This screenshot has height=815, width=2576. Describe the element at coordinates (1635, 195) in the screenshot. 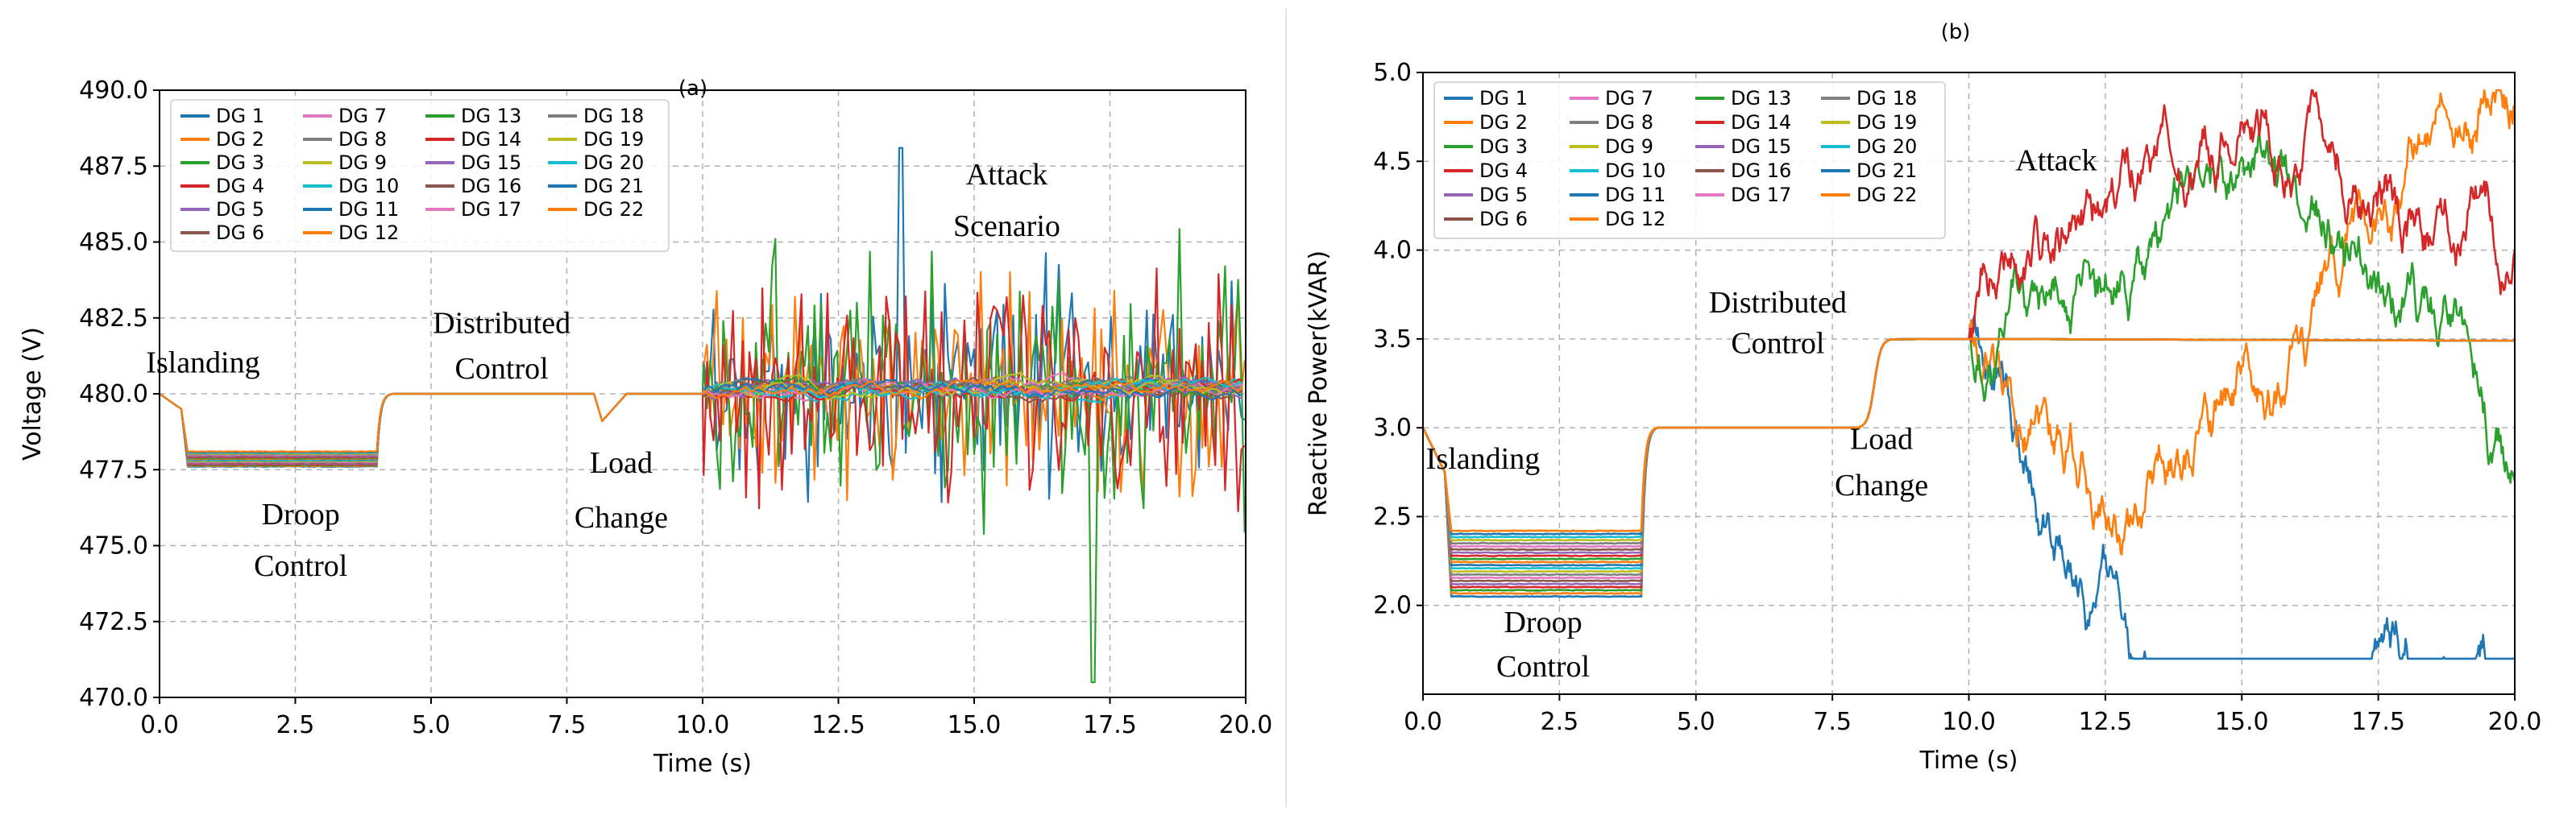

I see `legend-label: DG 11` at that location.